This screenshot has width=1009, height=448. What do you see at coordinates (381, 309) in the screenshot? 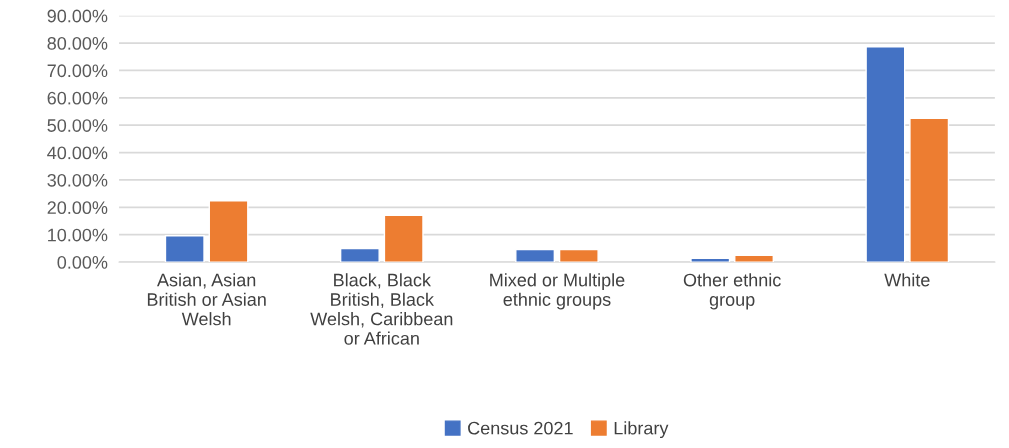
I see `x-tick-label: Black, Black British, Black Welsh, Caribbean or African` at bounding box center [381, 309].